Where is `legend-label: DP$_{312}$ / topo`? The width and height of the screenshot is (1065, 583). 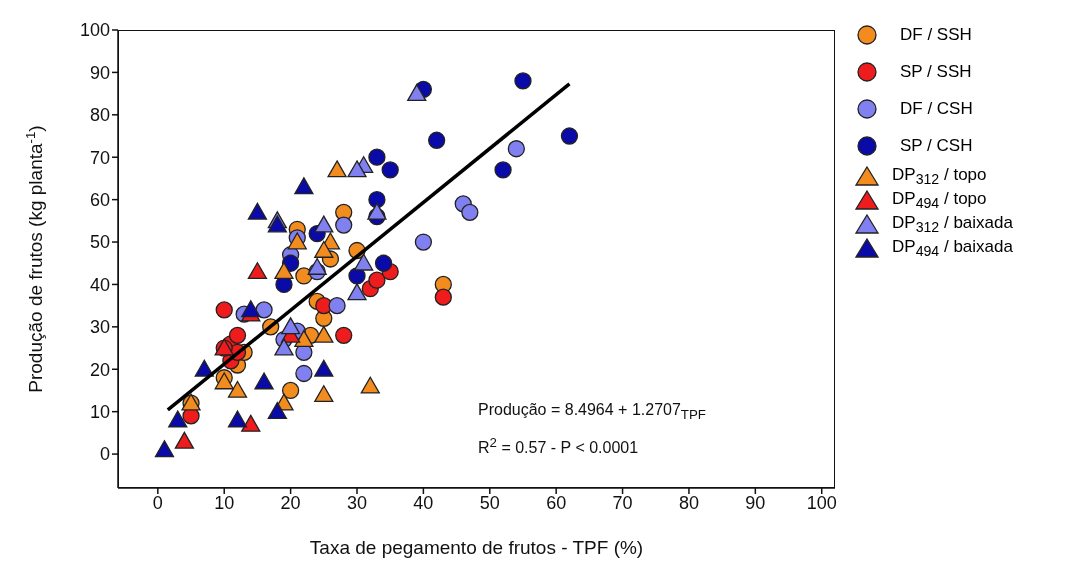 legend-label: DP$_{312}$ / topo is located at coordinates (939, 176).